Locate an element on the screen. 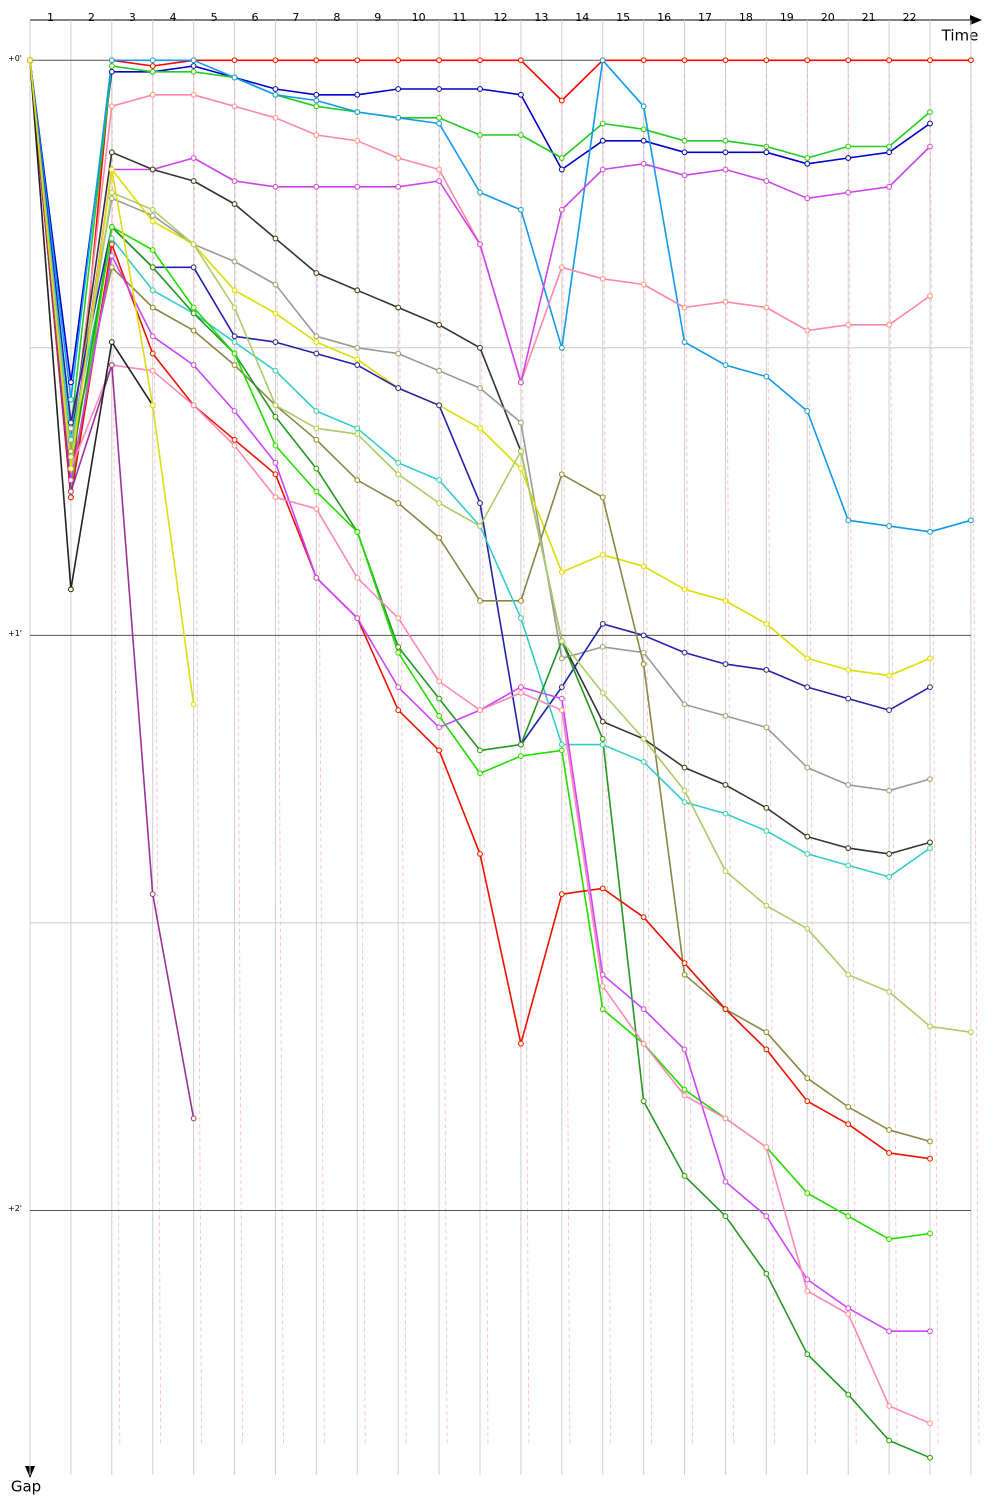  x-tick-label: 15 is located at coordinates (623, 17).